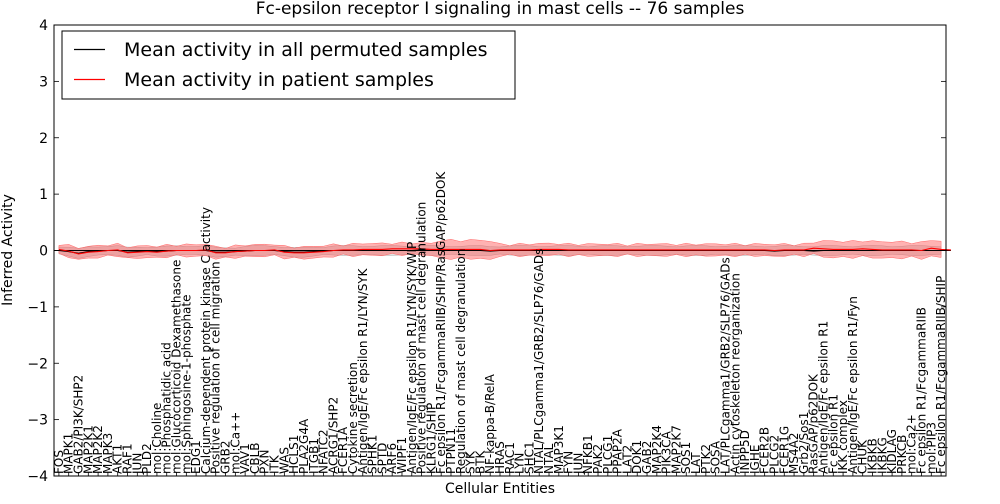 This screenshot has width=1000, height=504. Describe the element at coordinates (382, 458) in the screenshot. I see `x-tick-label: SPTD` at that location.